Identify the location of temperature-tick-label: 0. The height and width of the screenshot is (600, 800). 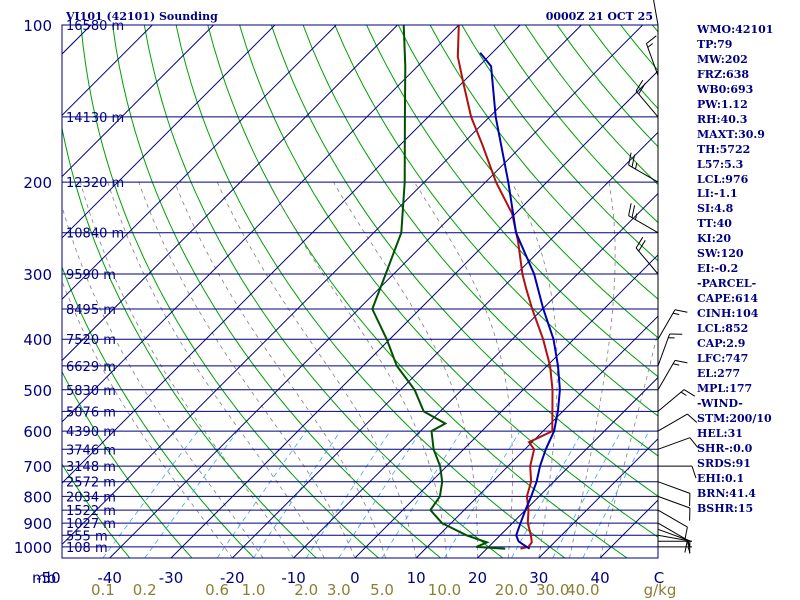
(355, 578).